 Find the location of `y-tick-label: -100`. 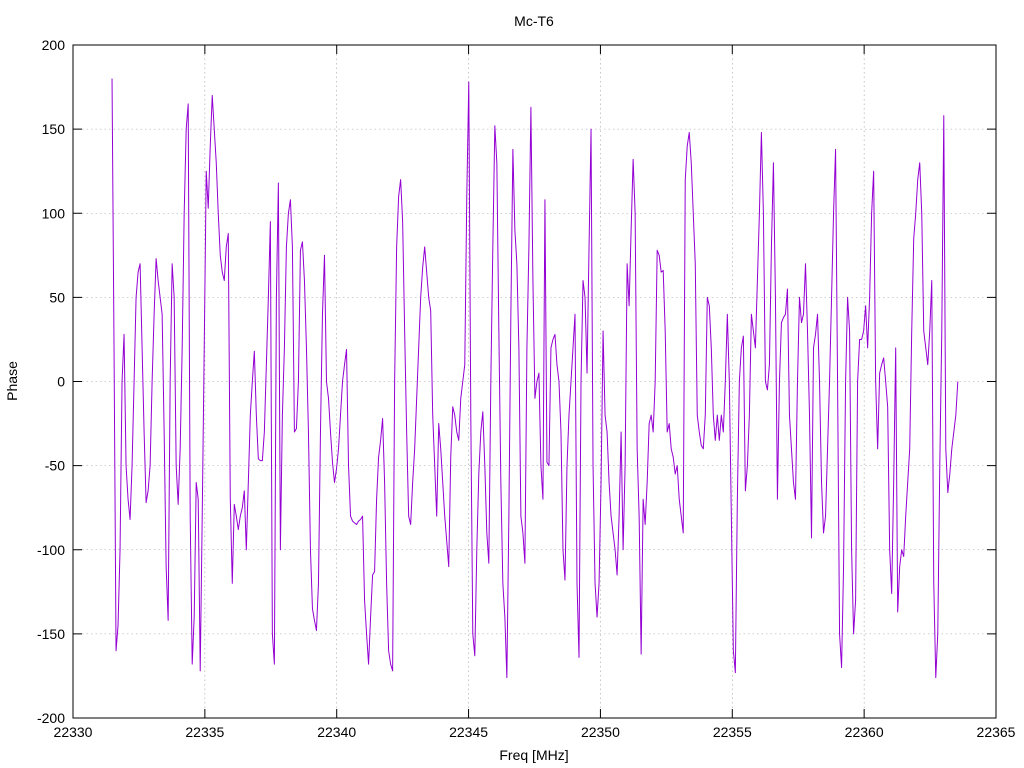

y-tick-label: -100 is located at coordinates (51, 550).